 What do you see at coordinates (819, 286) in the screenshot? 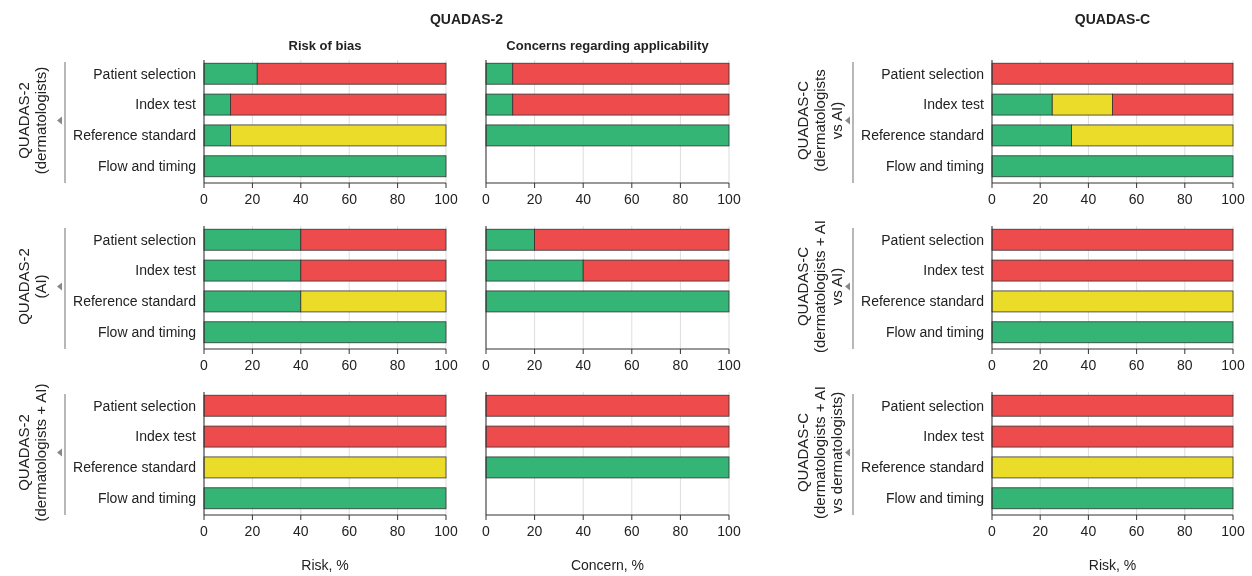
I see `y-axis-title: QUADAS-C (dermatologists + AI vs AI)` at bounding box center [819, 286].